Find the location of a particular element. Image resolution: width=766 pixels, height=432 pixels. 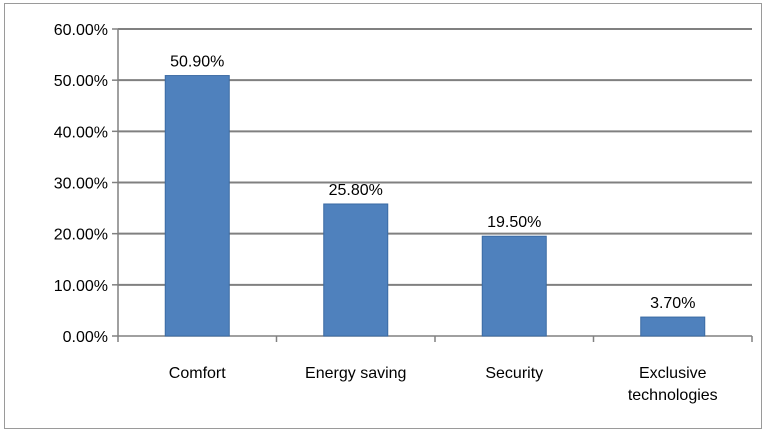

y-tick-label: 50.00% is located at coordinates (81, 81).